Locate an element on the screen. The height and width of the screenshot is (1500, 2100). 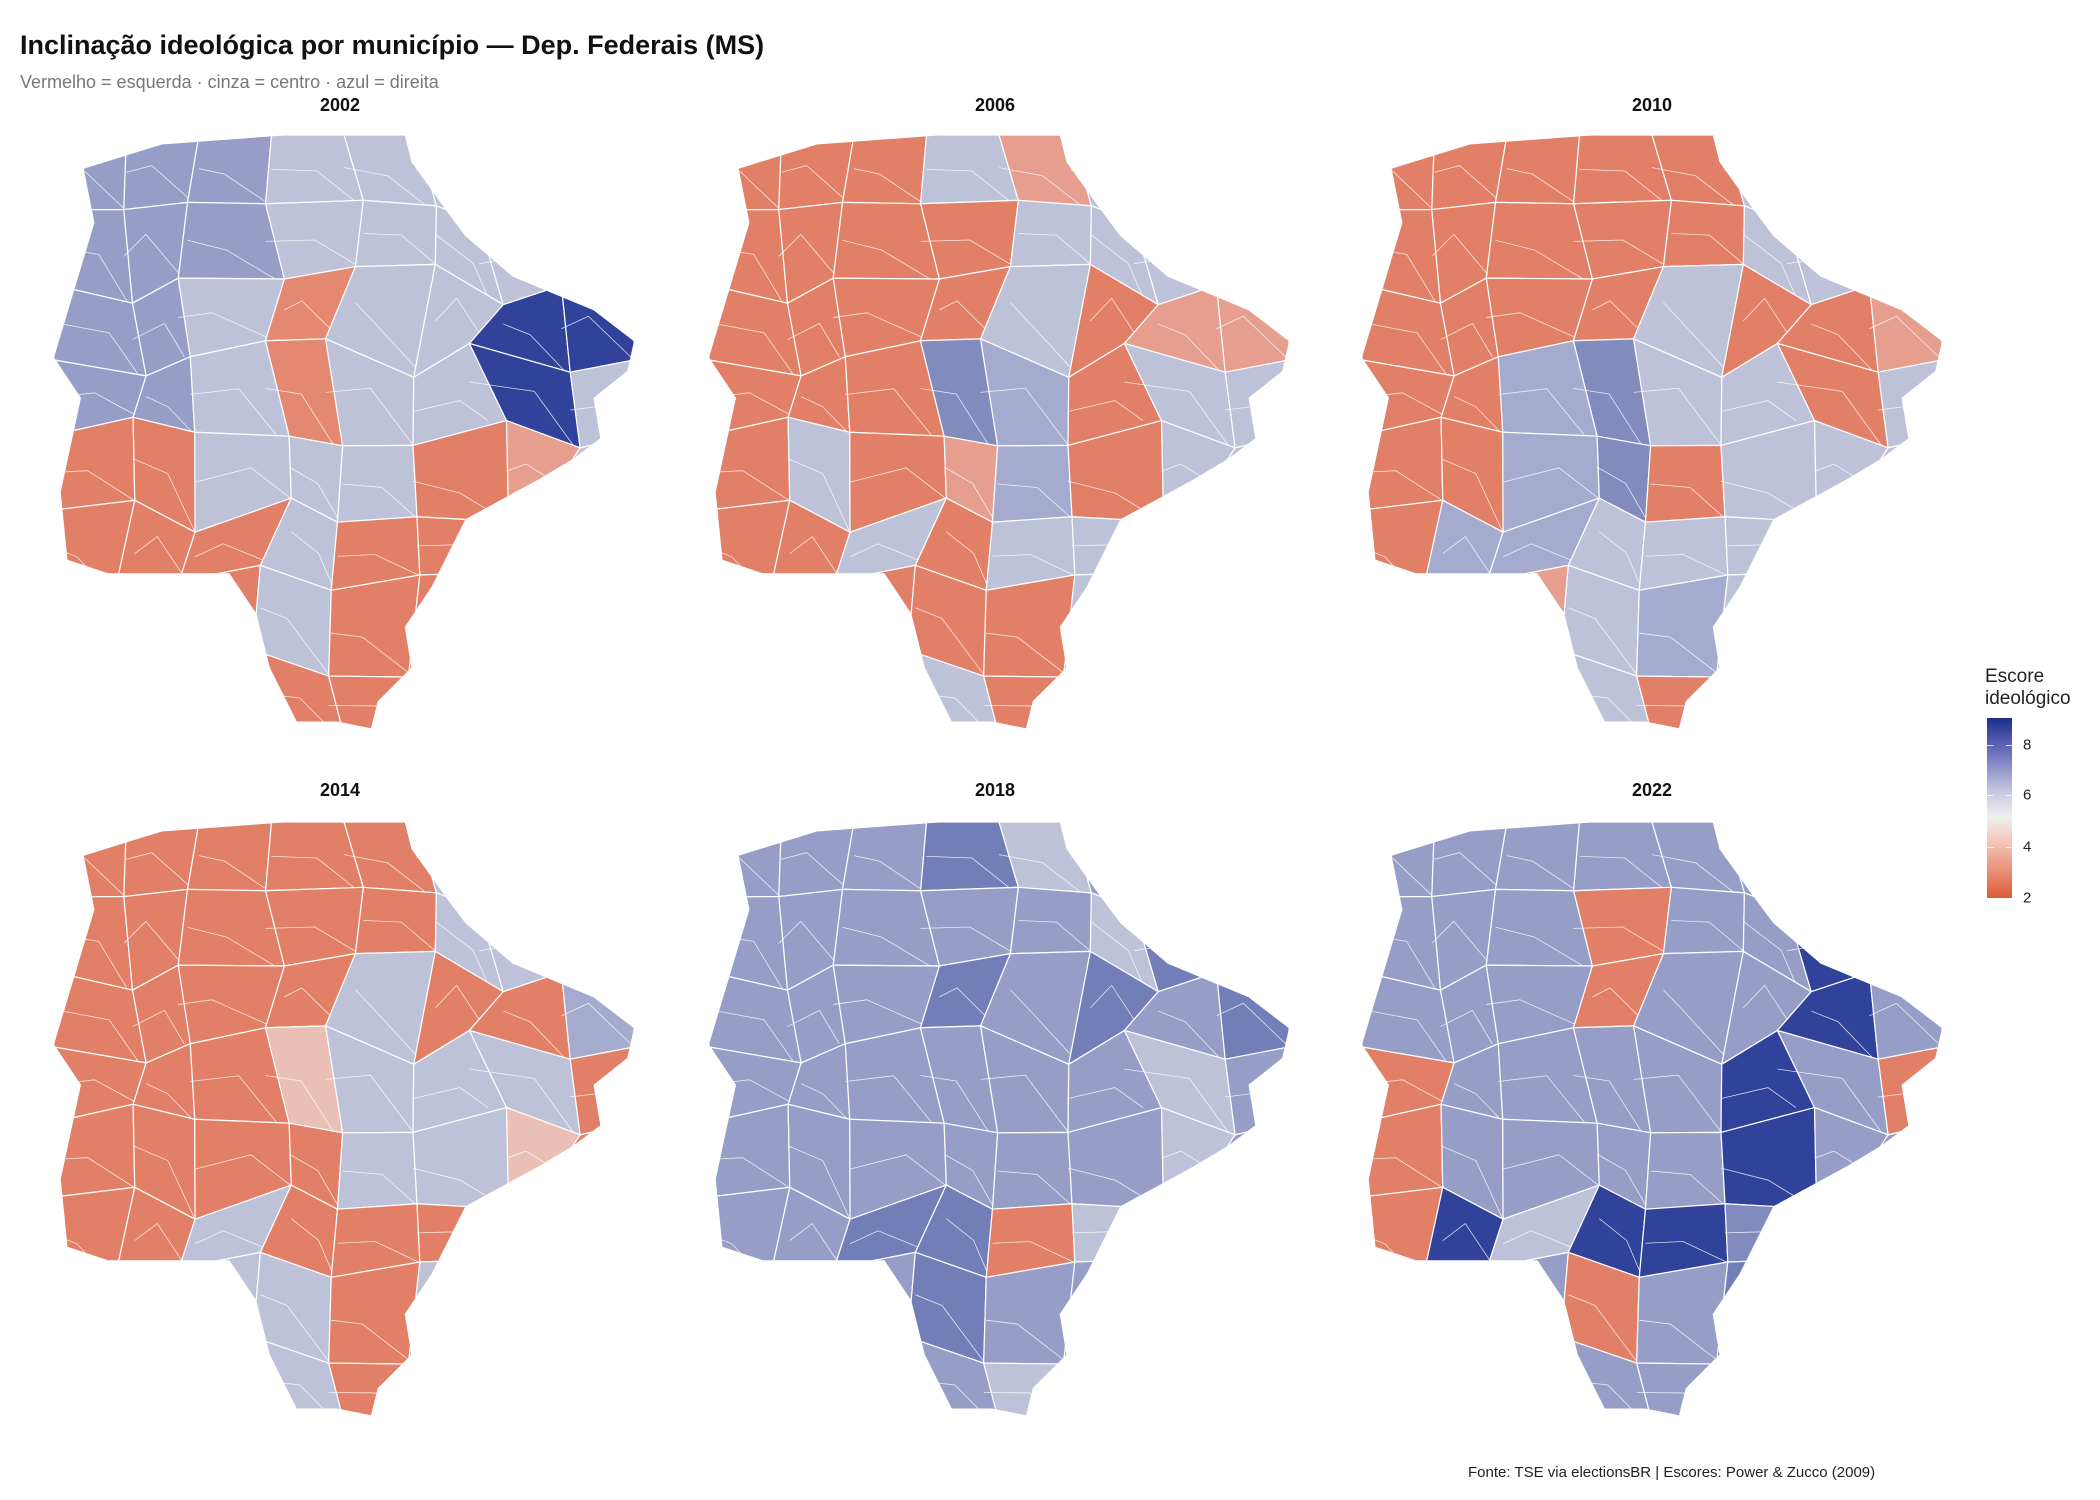
map-2010 is located at coordinates (1652, 432).